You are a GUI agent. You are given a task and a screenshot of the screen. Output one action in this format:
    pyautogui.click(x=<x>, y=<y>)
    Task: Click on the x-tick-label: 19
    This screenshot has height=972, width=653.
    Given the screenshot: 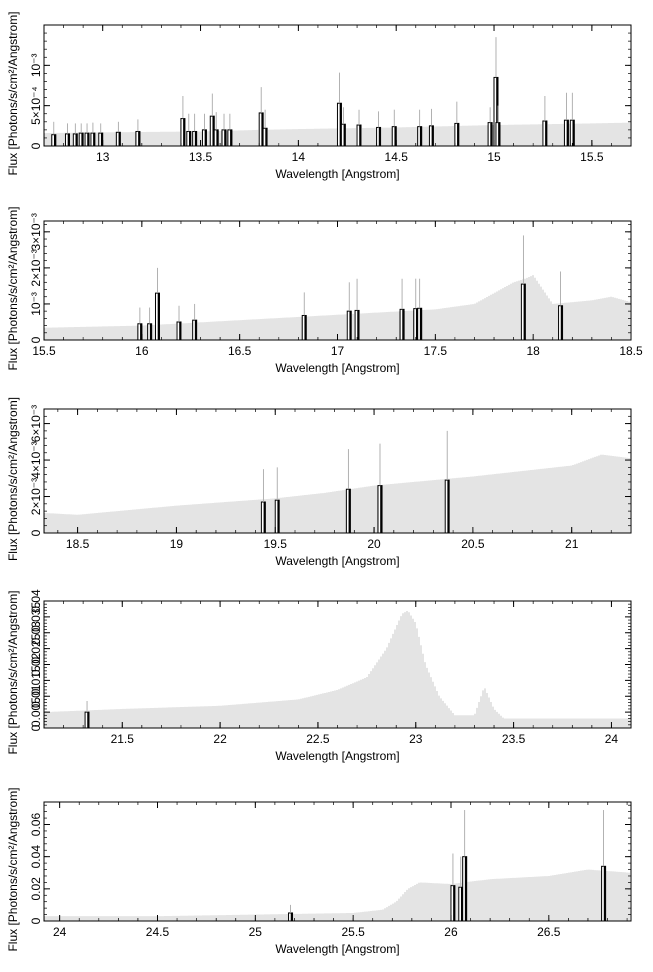 What is the action you would take?
    pyautogui.click(x=177, y=544)
    